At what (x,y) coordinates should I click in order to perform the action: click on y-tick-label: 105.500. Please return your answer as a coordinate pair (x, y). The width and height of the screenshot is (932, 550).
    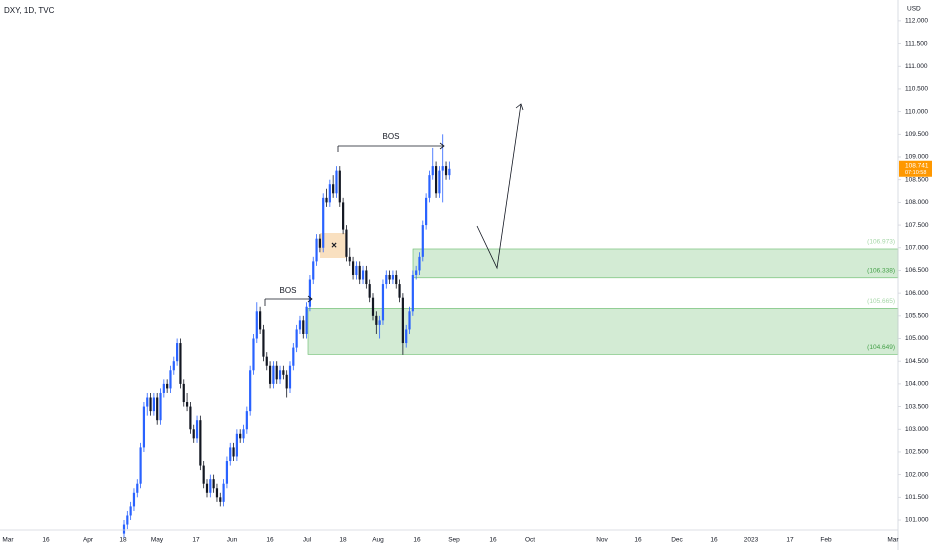
    Looking at the image, I should click on (917, 316).